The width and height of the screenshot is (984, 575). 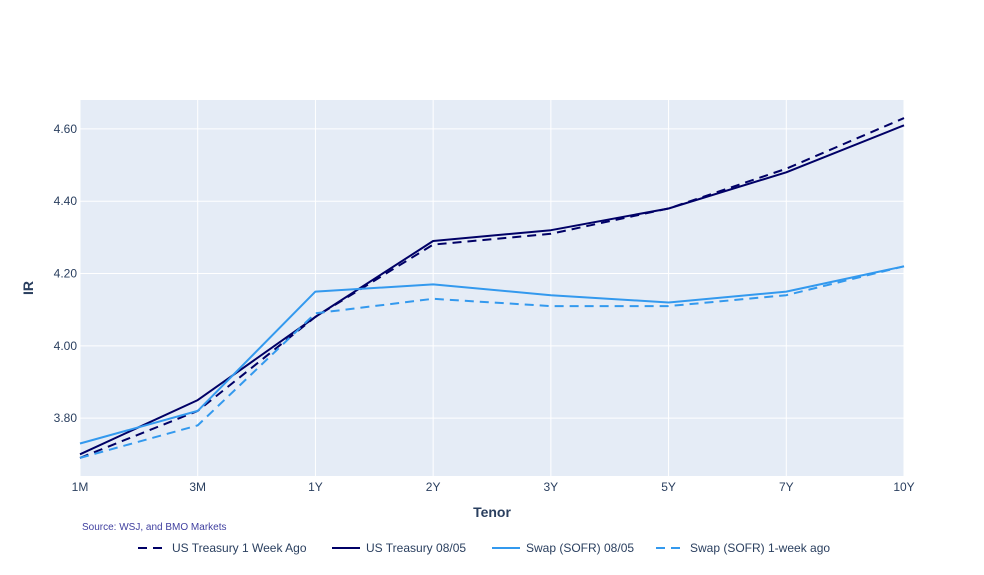 I want to click on x-tick-label: 3Y, so click(x=551, y=487).